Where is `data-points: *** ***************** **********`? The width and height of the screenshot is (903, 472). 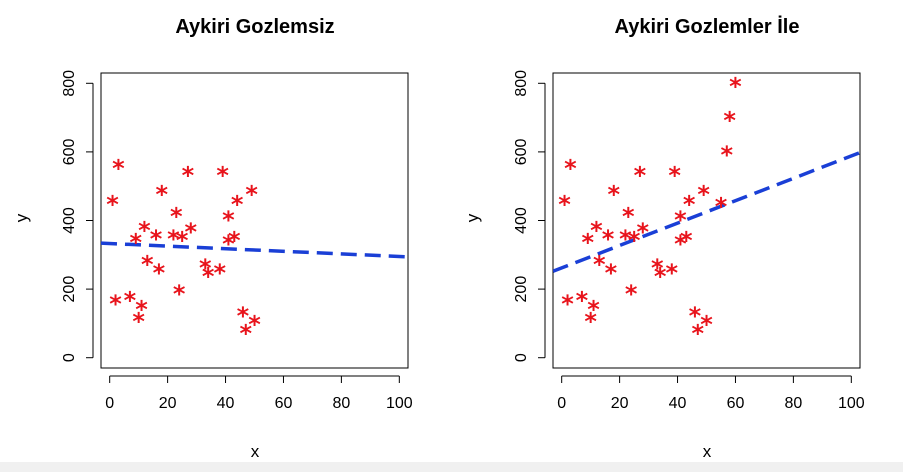 data-points: *** ***************** ********** is located at coordinates (183, 251).